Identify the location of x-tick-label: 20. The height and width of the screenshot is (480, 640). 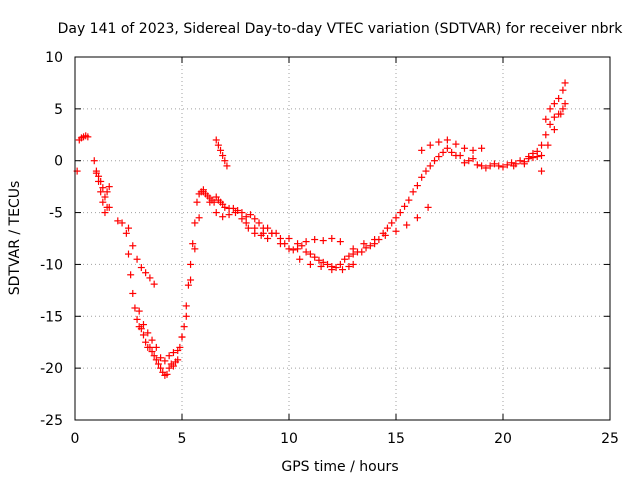
(503, 439).